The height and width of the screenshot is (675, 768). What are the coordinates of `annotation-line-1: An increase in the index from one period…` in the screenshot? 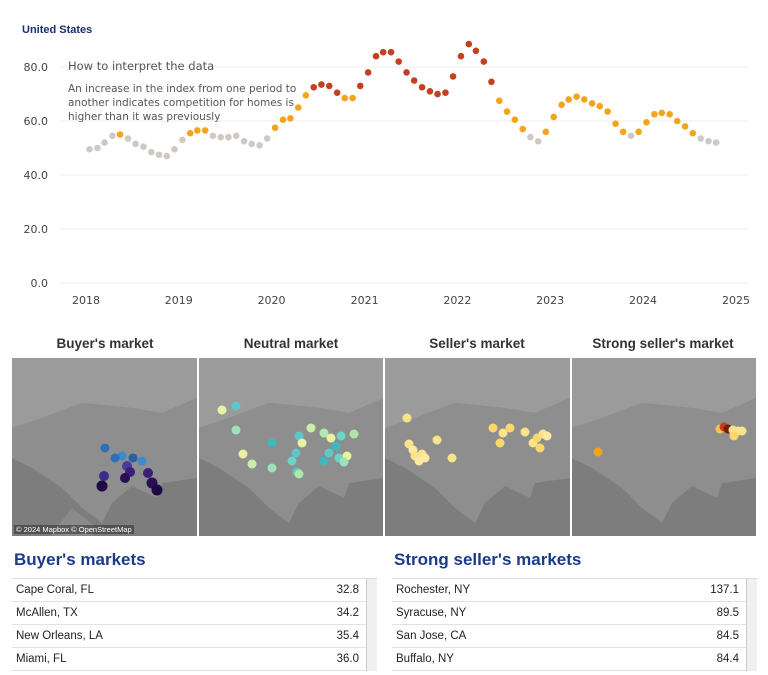 It's located at (182, 89).